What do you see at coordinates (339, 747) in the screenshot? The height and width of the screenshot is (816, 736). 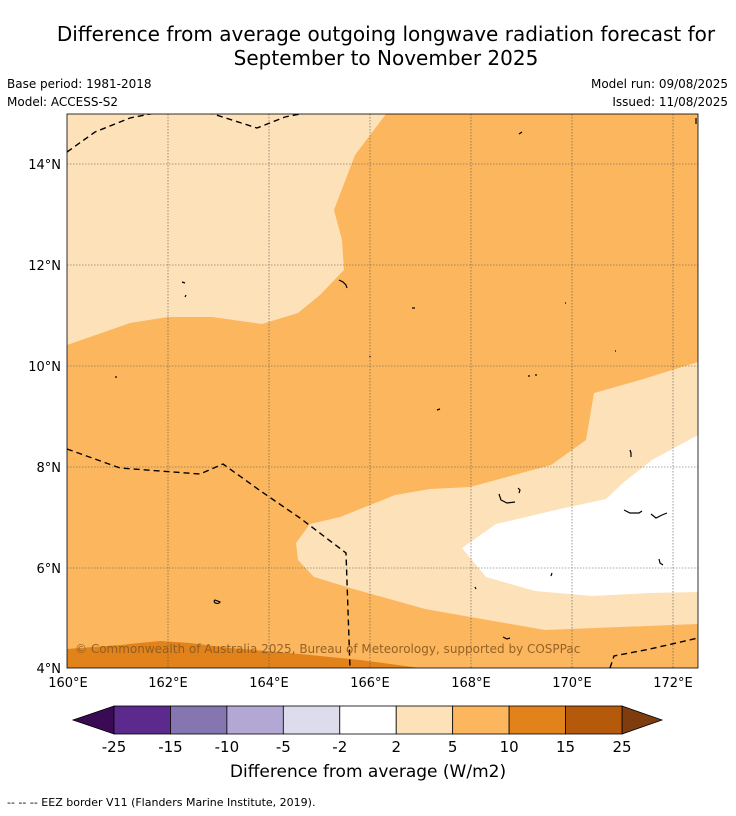 I see `colorbar-tick-label: -2` at bounding box center [339, 747].